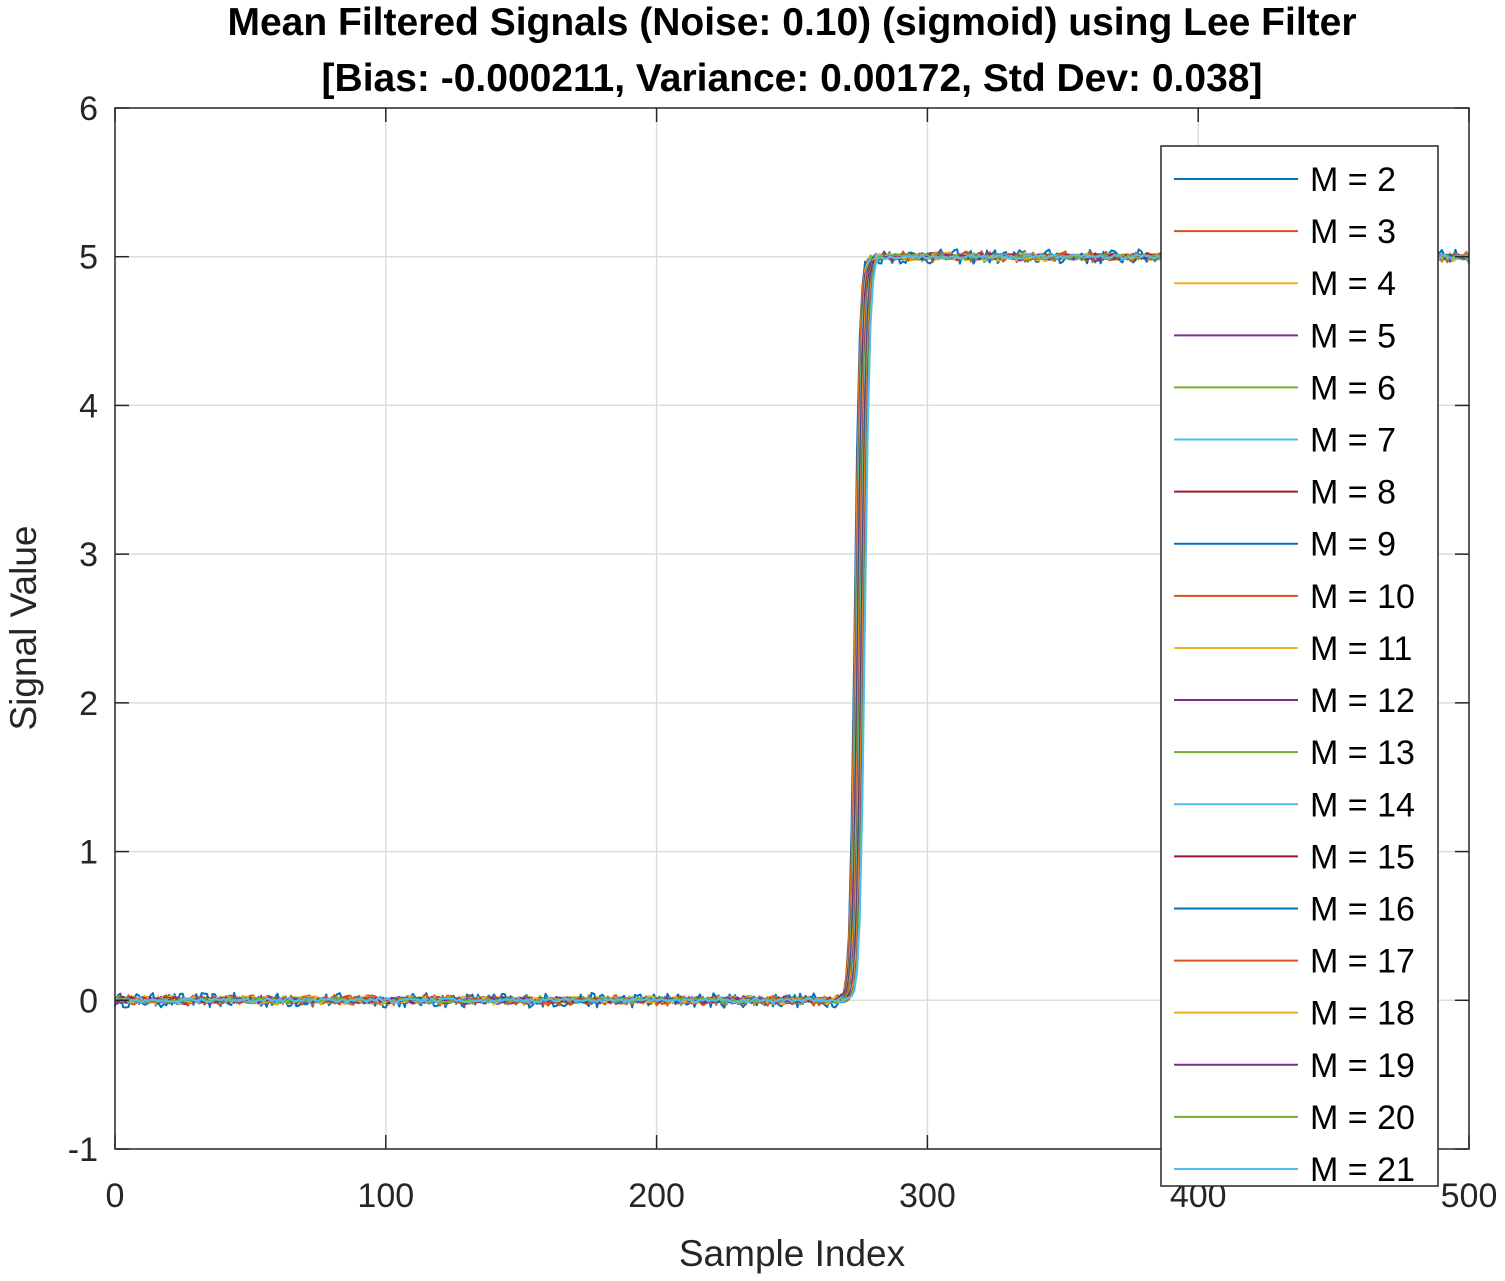  I want to click on x-tick-label: 0, so click(115, 1196).